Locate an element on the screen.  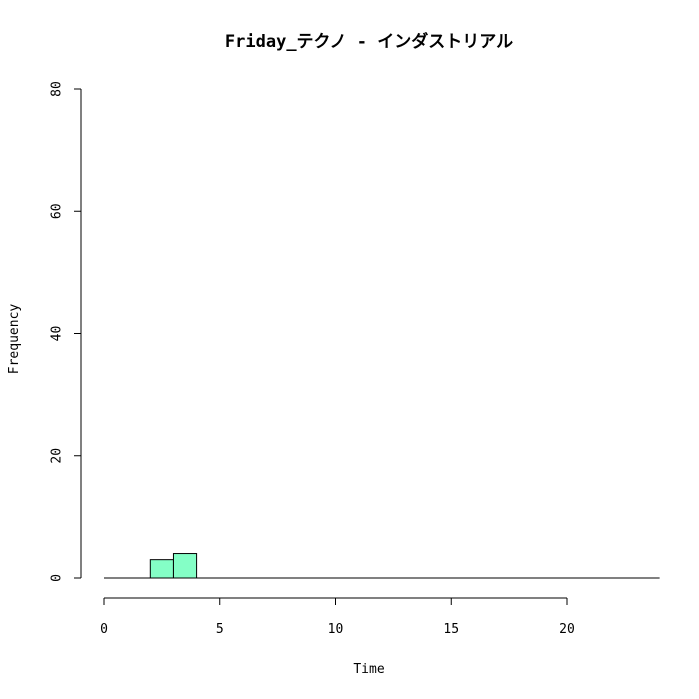
x-tick-label-10: 10 is located at coordinates (336, 629).